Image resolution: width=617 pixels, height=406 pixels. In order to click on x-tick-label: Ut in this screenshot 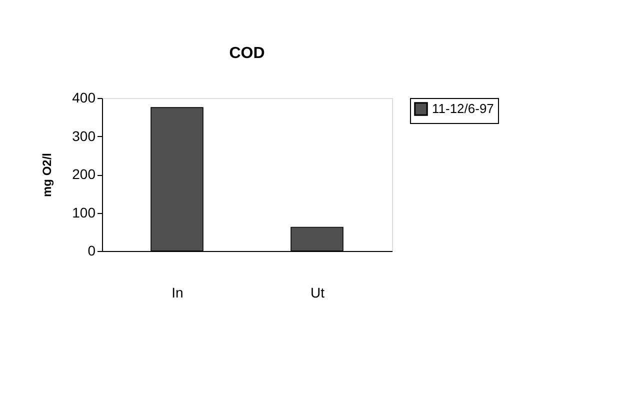, I will do `click(317, 292)`.